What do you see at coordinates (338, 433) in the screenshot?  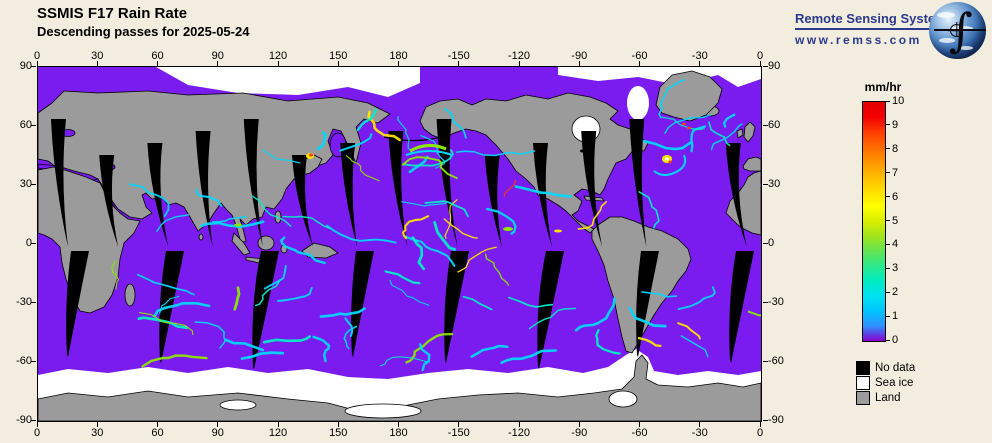 I see `lon-tick-label-bottom: 150` at bounding box center [338, 433].